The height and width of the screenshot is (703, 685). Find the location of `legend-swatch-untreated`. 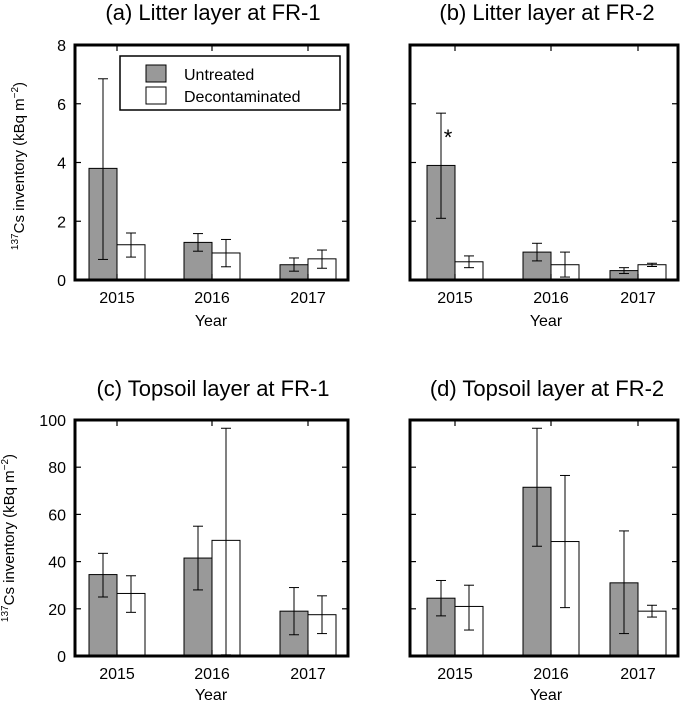

legend-swatch-untreated is located at coordinates (156, 73).